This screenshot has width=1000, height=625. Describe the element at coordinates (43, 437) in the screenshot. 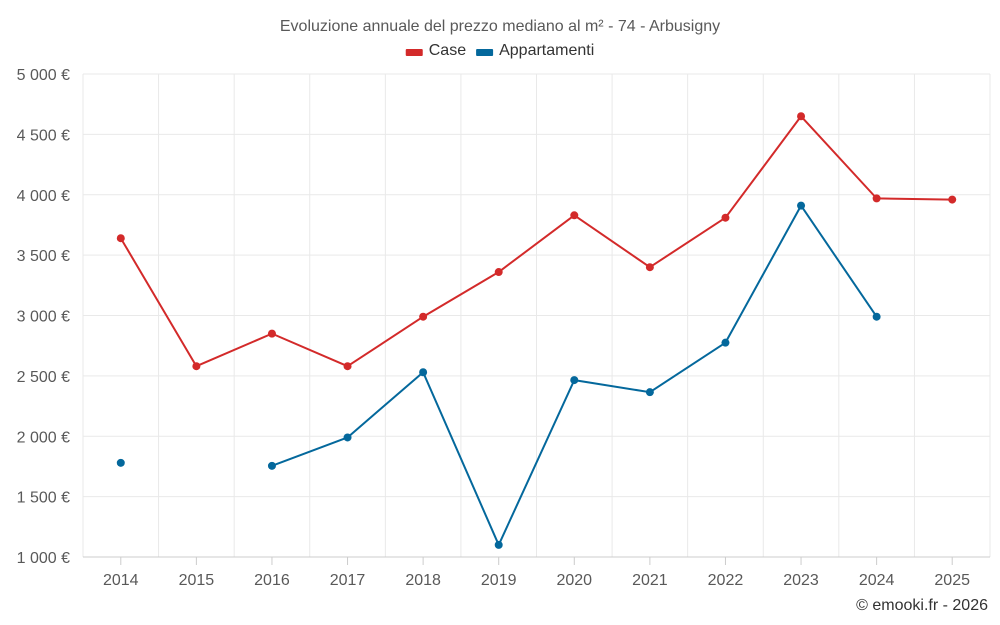

I see `y-tick-label: 2 000 €` at that location.